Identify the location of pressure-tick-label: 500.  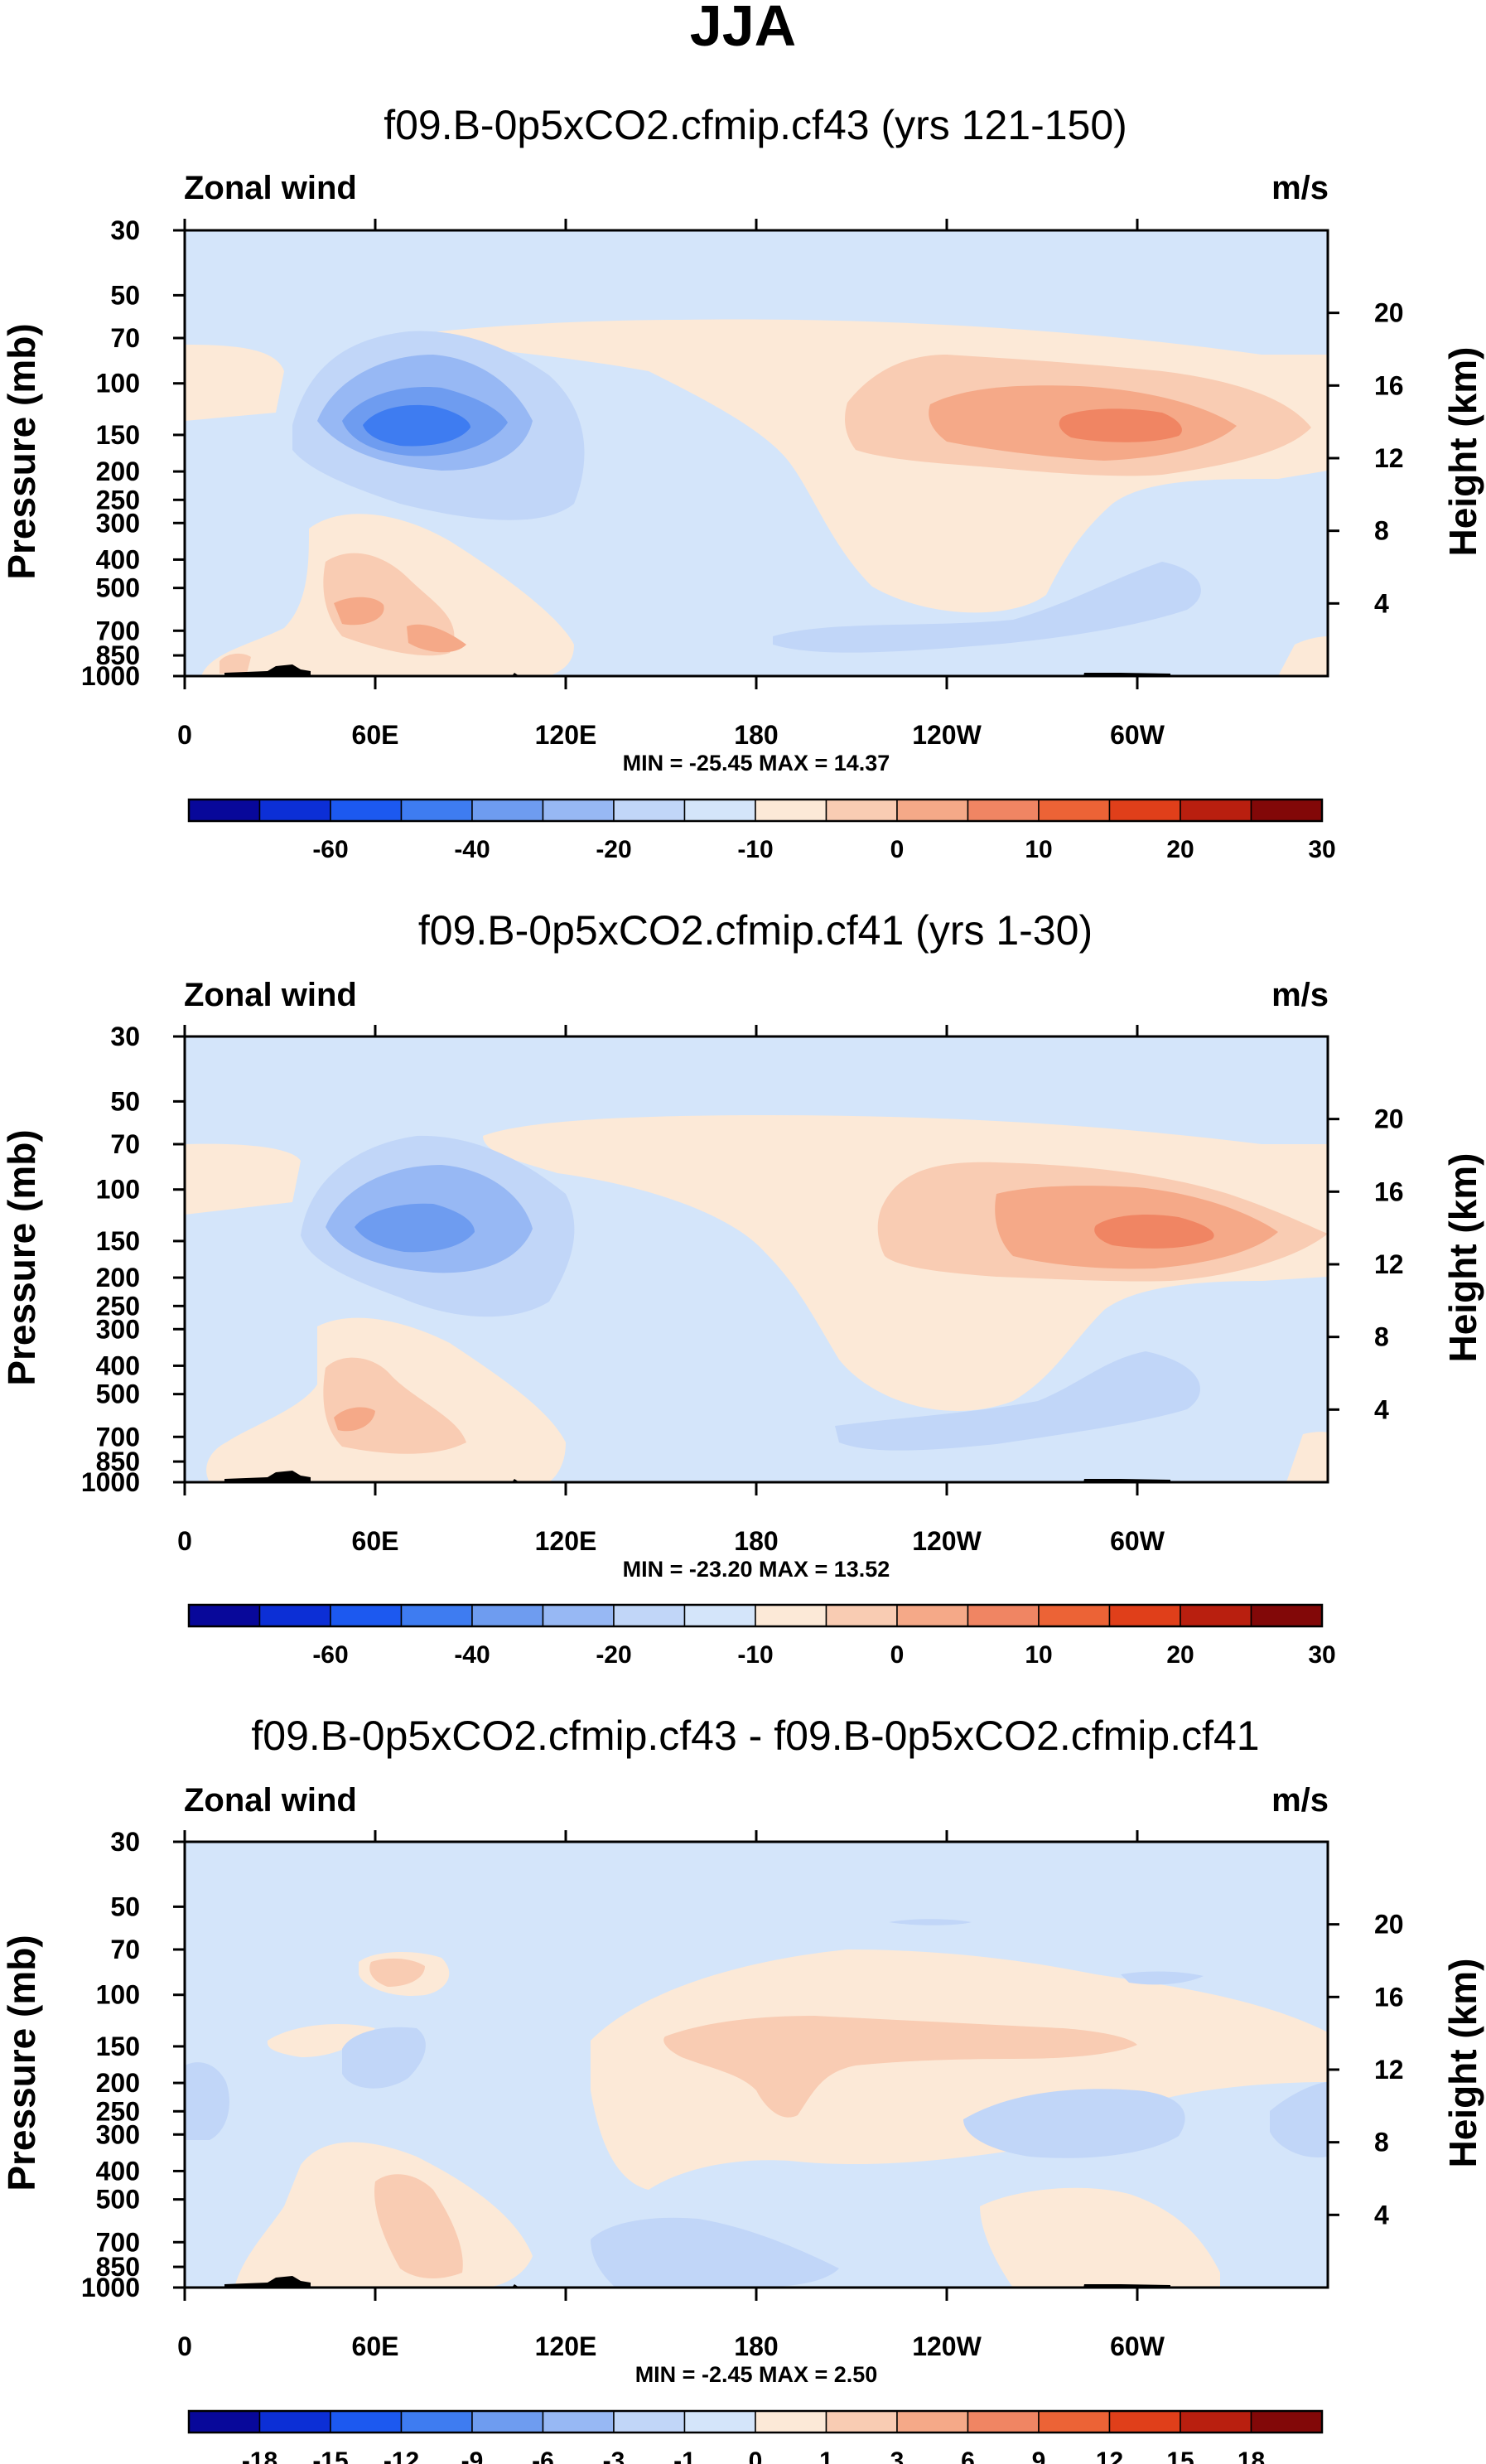
(118, 588).